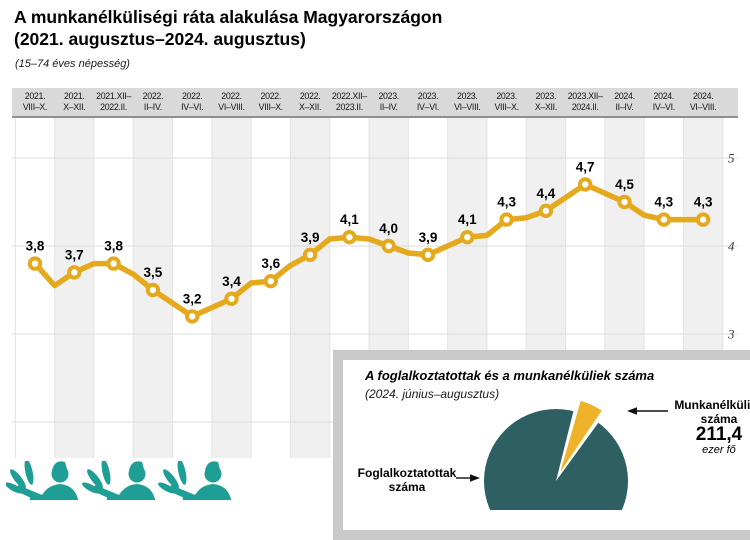  I want to click on y-tick-label: 5, so click(731, 158).